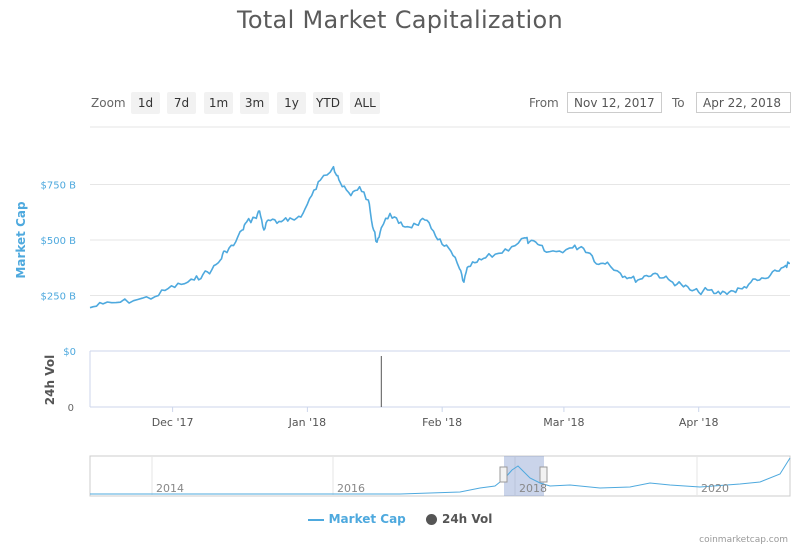  I want to click on navigator-series-line, so click(440, 476).